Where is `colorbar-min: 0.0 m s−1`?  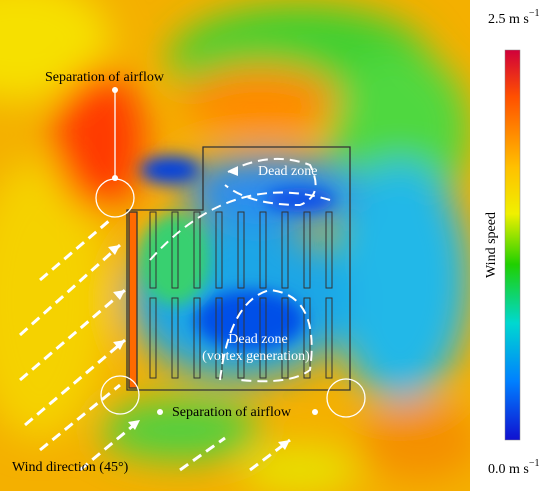 colorbar-min: 0.0 m s−1 is located at coordinates (513, 467).